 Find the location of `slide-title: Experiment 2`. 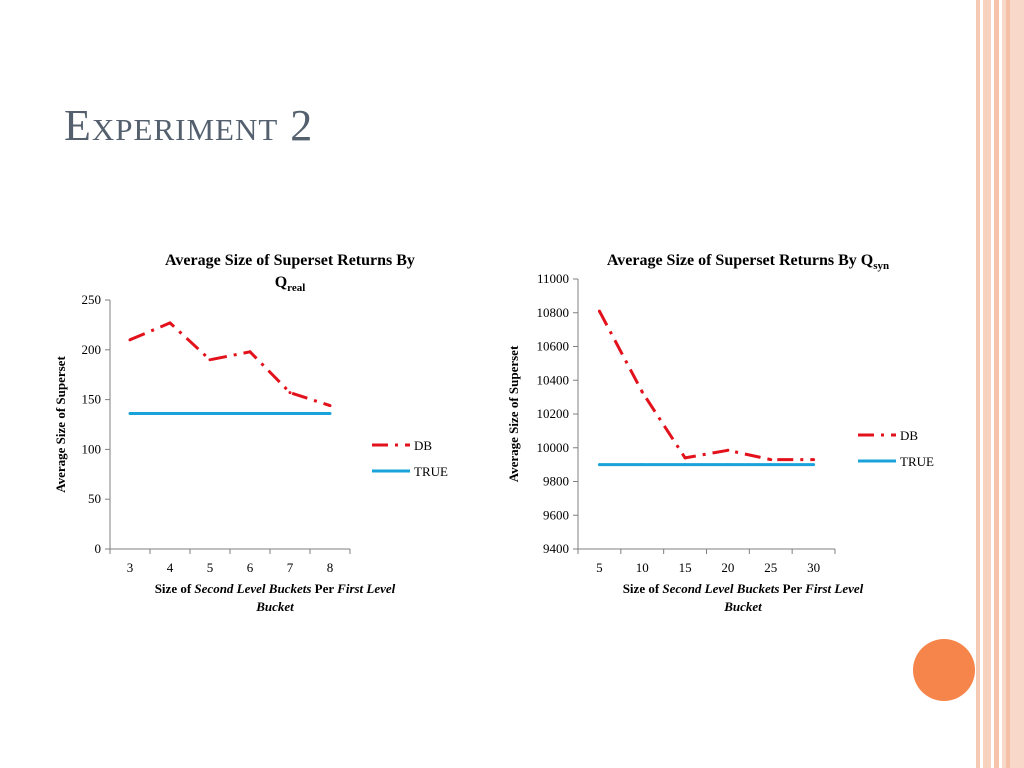

slide-title: Experiment 2 is located at coordinates (189, 125).